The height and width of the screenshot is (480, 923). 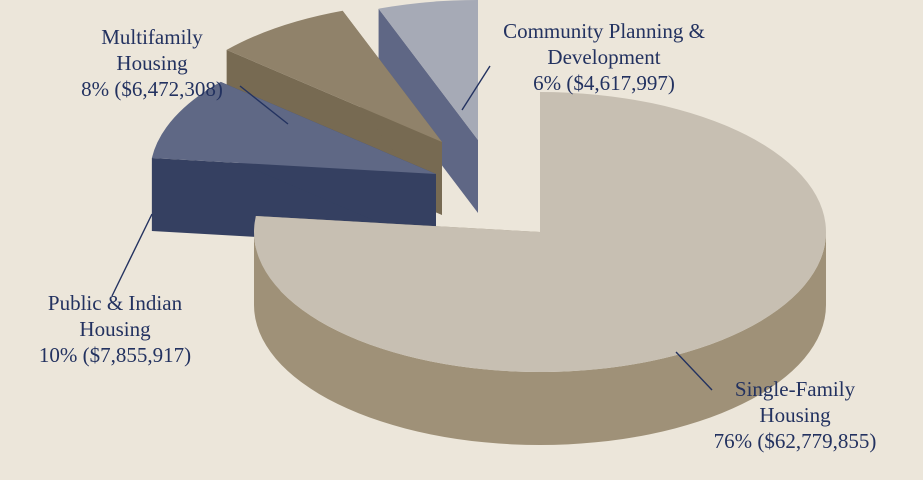 What do you see at coordinates (547, 83) in the screenshot?
I see `label-community-planning-percent: 6%` at bounding box center [547, 83].